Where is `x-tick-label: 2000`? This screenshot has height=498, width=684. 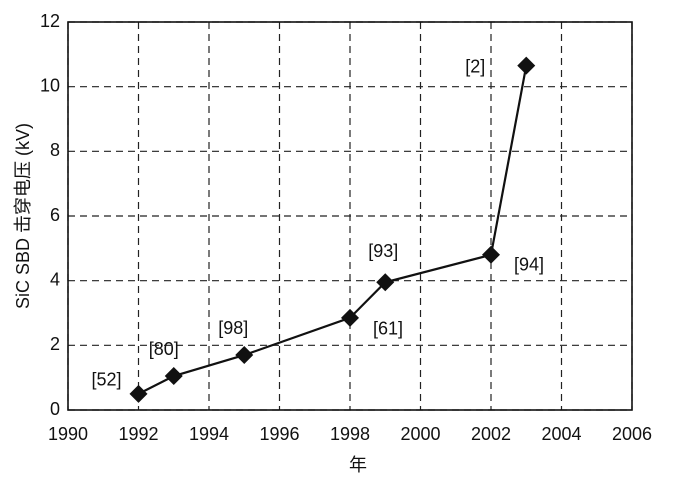 x-tick-label: 2000 is located at coordinates (420, 434).